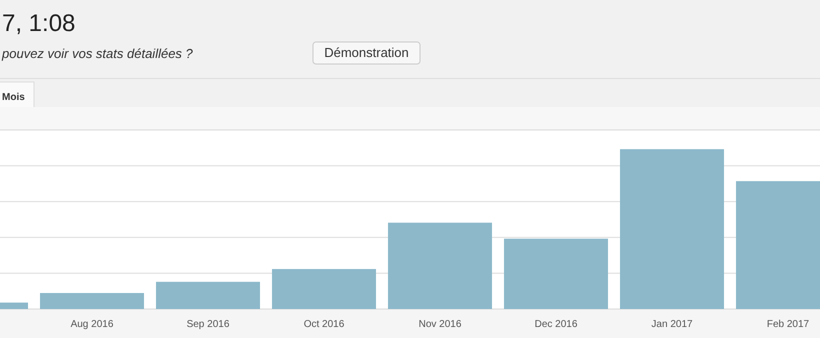 The height and width of the screenshot is (338, 820). What do you see at coordinates (366, 52) in the screenshot?
I see `text: Démonstration` at bounding box center [366, 52].